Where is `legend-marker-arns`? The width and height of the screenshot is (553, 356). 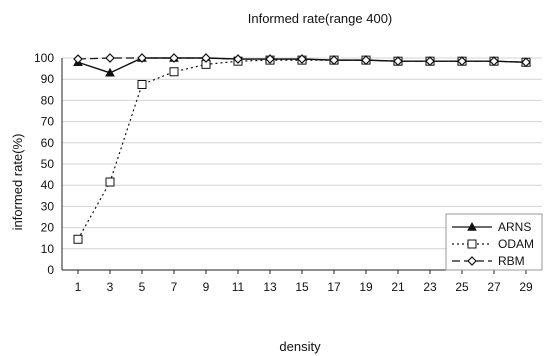
legend-marker-arns is located at coordinates (472, 226).